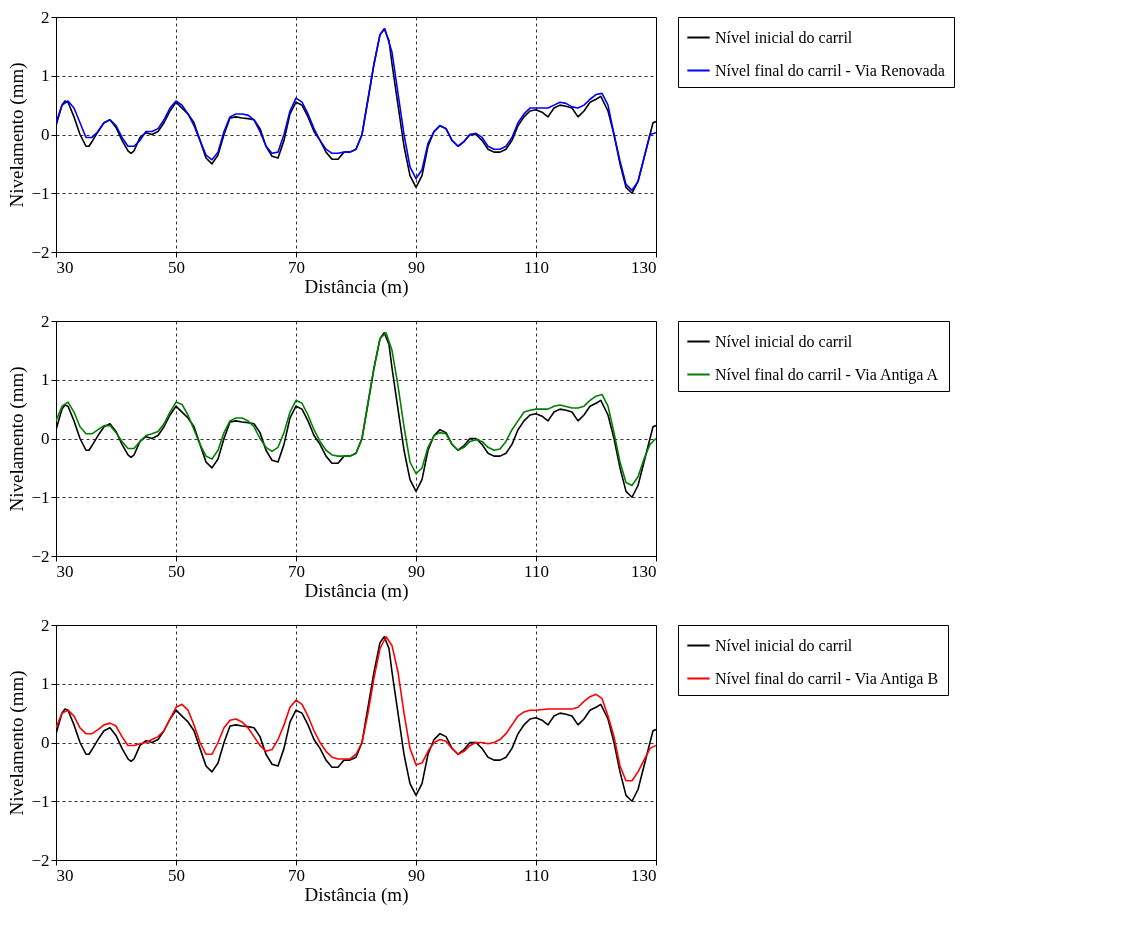  What do you see at coordinates (827, 678) in the screenshot?
I see `legend-label: Nível final do carril - Via Antiga B` at bounding box center [827, 678].